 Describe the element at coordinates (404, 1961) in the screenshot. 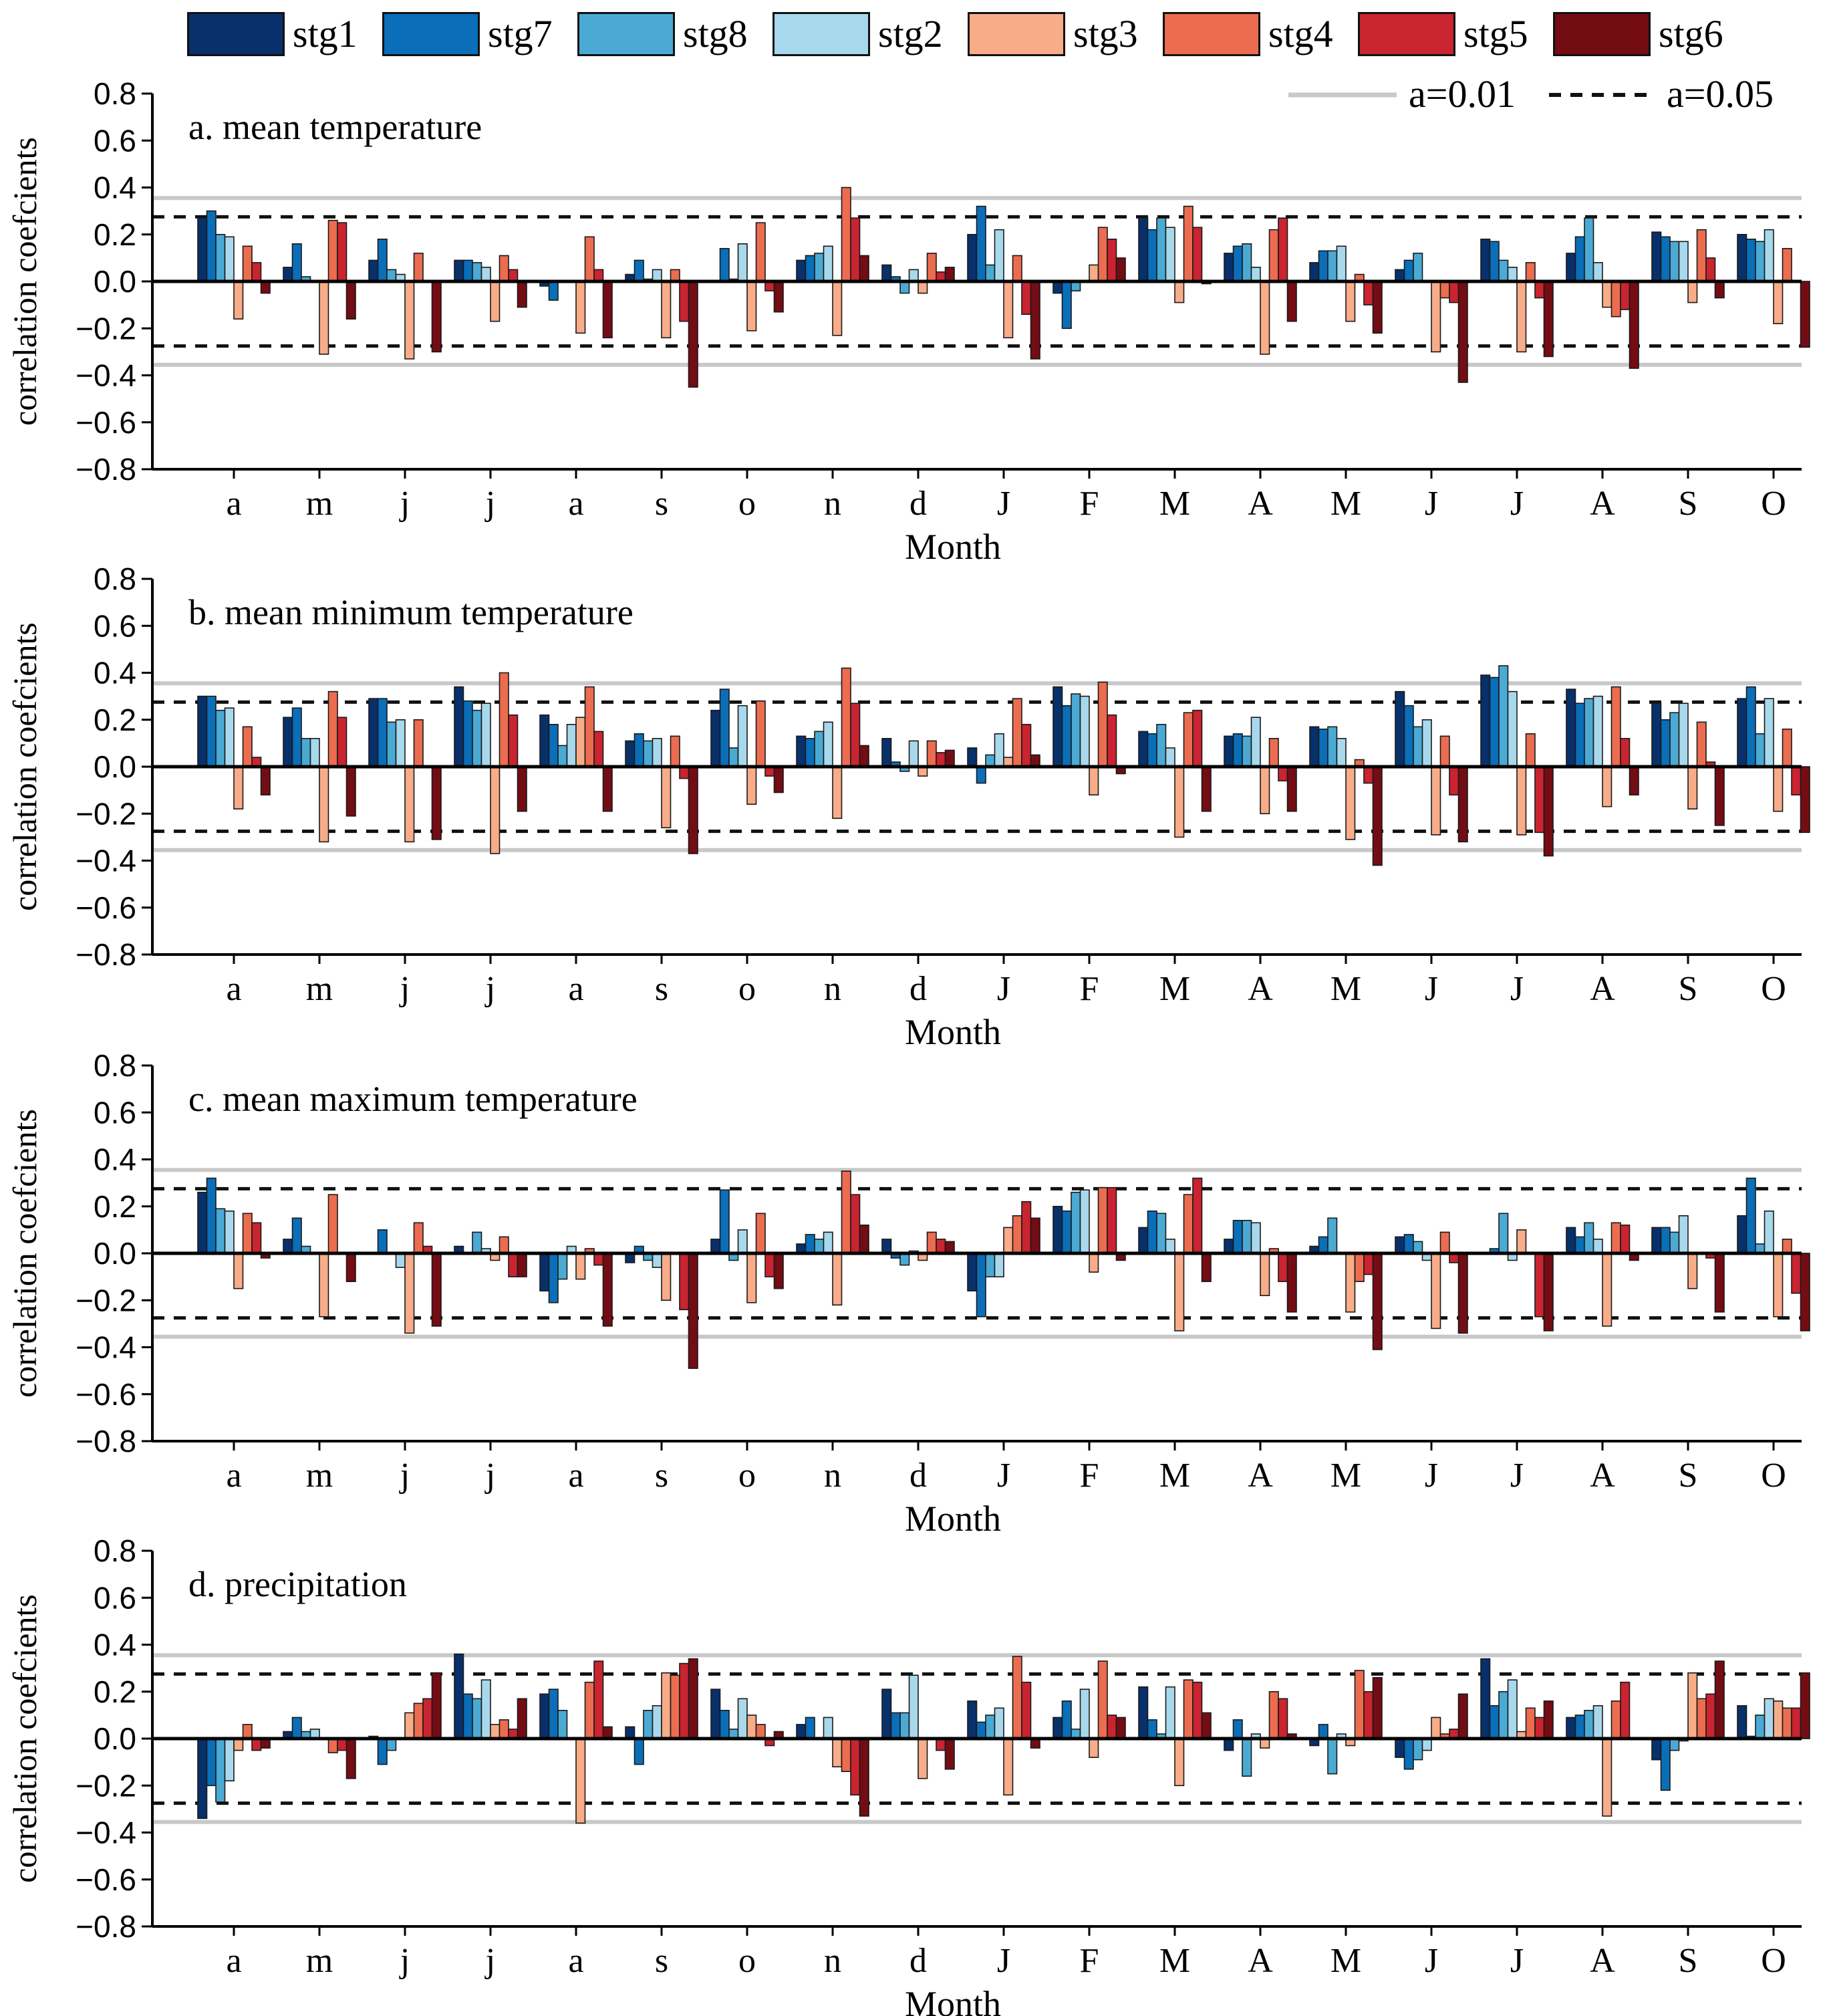

I see `x-tick-label: j` at that location.